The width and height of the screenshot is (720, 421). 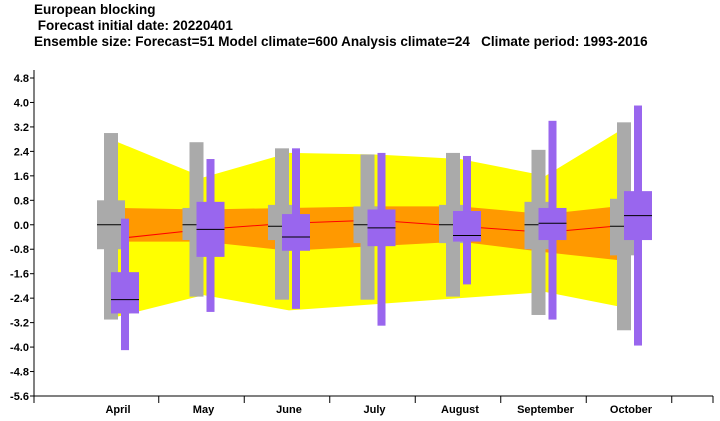 What do you see at coordinates (19, 275) in the screenshot?
I see `y-tick-label: -1.6` at bounding box center [19, 275].